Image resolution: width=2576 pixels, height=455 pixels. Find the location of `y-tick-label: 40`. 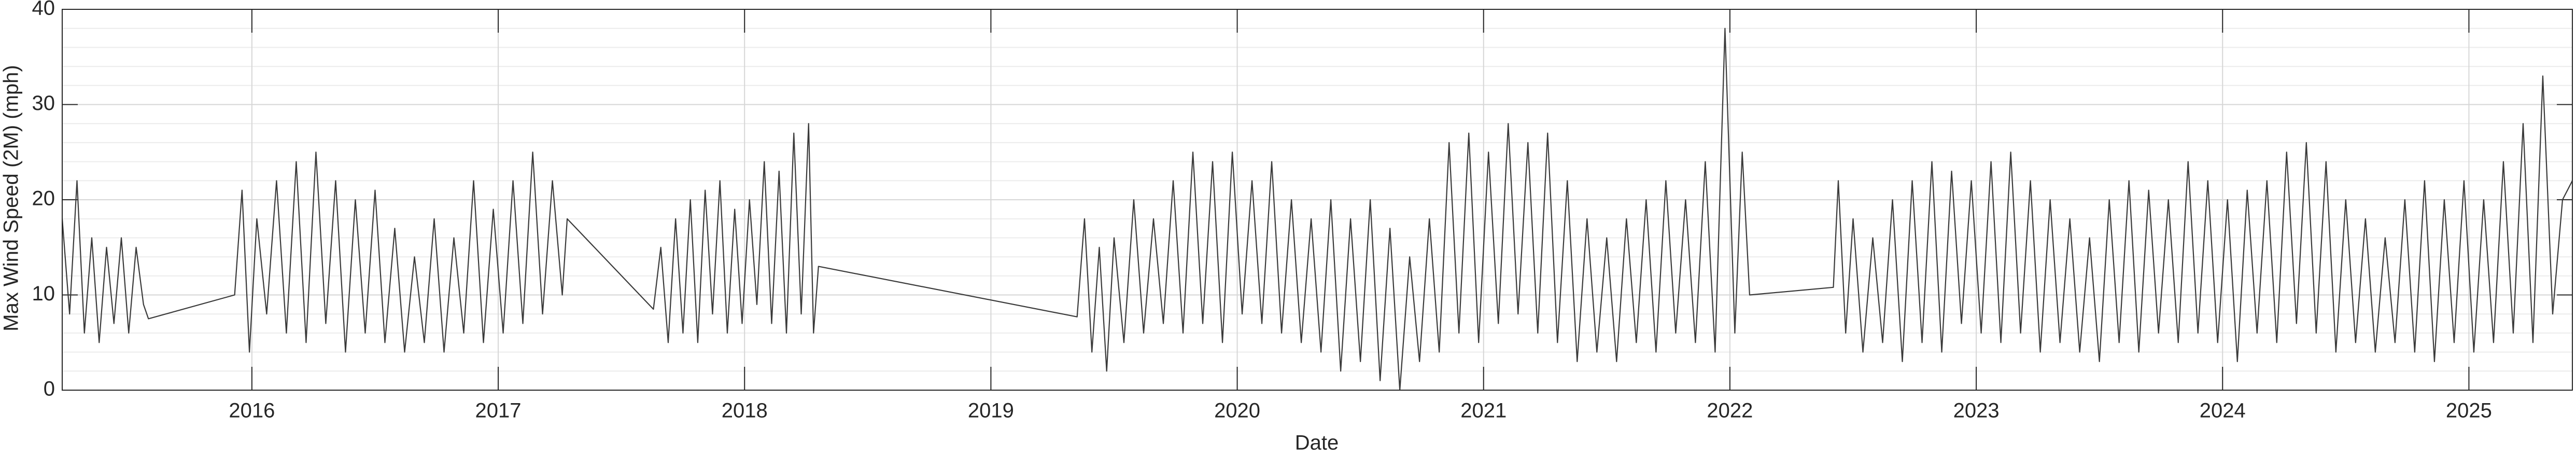

y-tick-label: 40 is located at coordinates (43, 10).